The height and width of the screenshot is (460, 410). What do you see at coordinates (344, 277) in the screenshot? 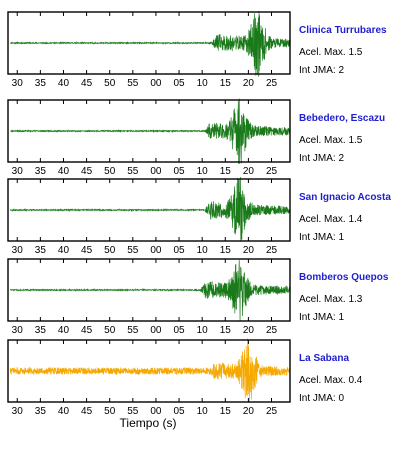
I see `station-name: Bomberos Quepos` at bounding box center [344, 277].